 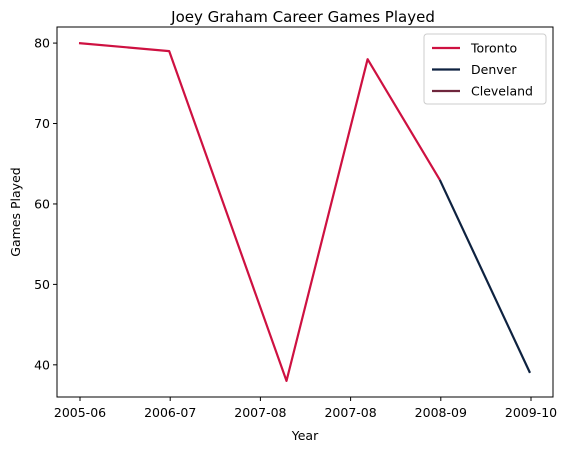 What do you see at coordinates (441, 412) in the screenshot?
I see `x-tick-label: 2008-09` at bounding box center [441, 412].